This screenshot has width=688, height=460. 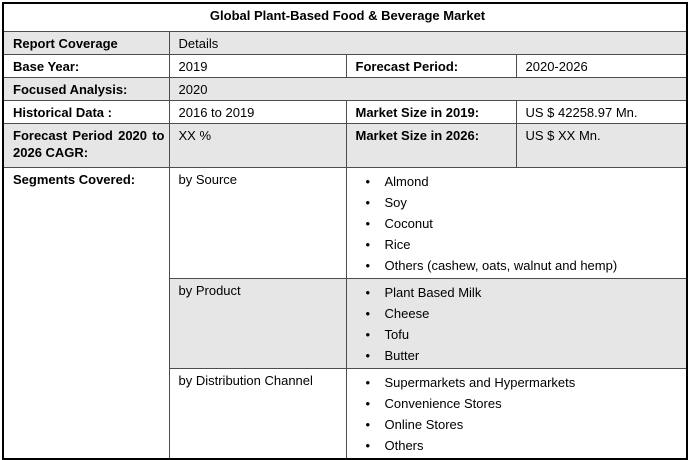 What do you see at coordinates (257, 323) in the screenshot?
I see `segment-group-by-product: by Product` at bounding box center [257, 323].